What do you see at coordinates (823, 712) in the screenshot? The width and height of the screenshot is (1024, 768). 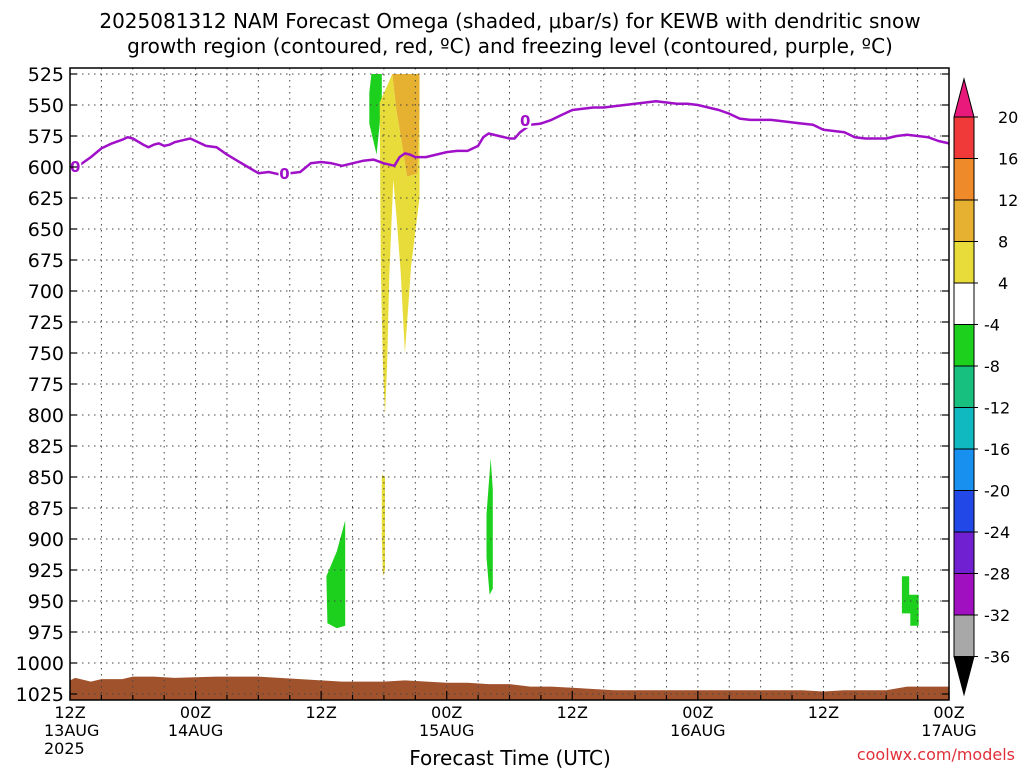 I see `x-tick-label-72-1: 12Z` at bounding box center [823, 712].